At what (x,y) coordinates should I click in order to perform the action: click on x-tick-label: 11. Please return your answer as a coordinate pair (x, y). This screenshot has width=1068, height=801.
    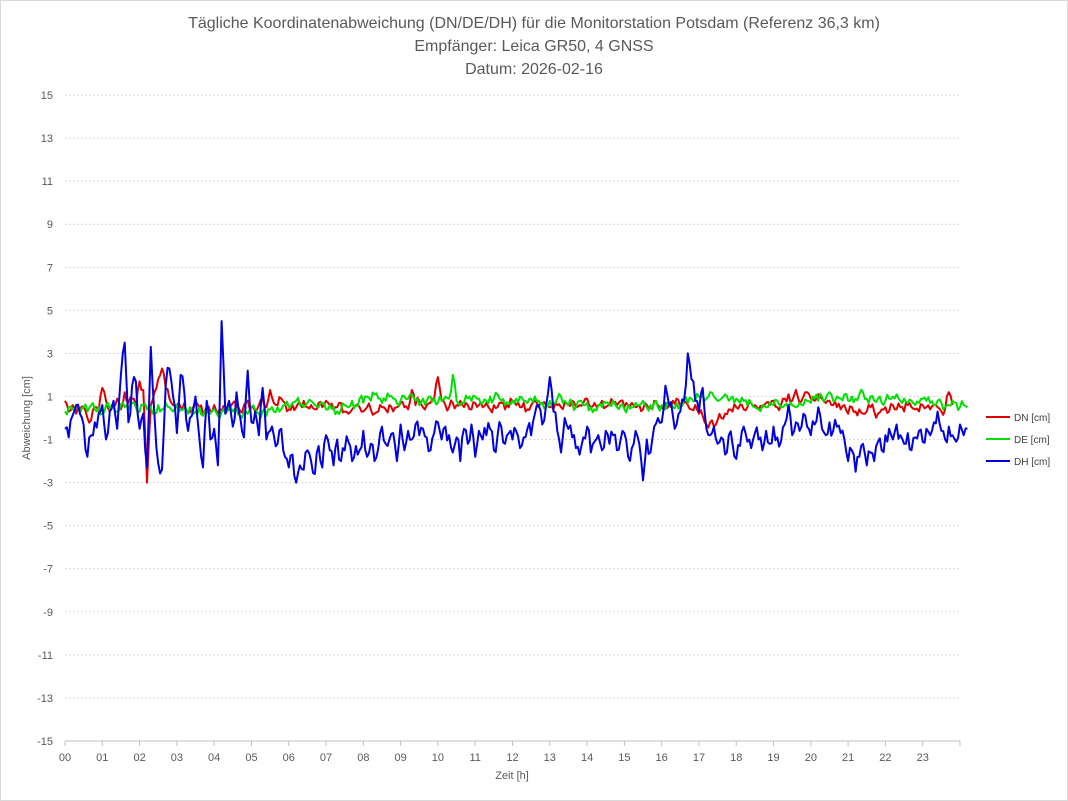
    Looking at the image, I should click on (474, 758).